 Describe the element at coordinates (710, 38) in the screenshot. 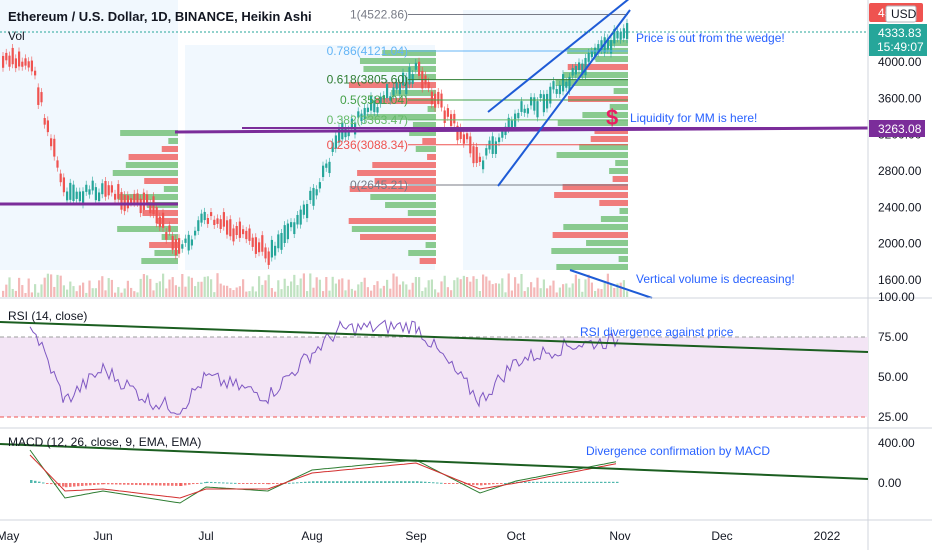

I see `annotation-wedge: Price is out from the wedge!` at that location.